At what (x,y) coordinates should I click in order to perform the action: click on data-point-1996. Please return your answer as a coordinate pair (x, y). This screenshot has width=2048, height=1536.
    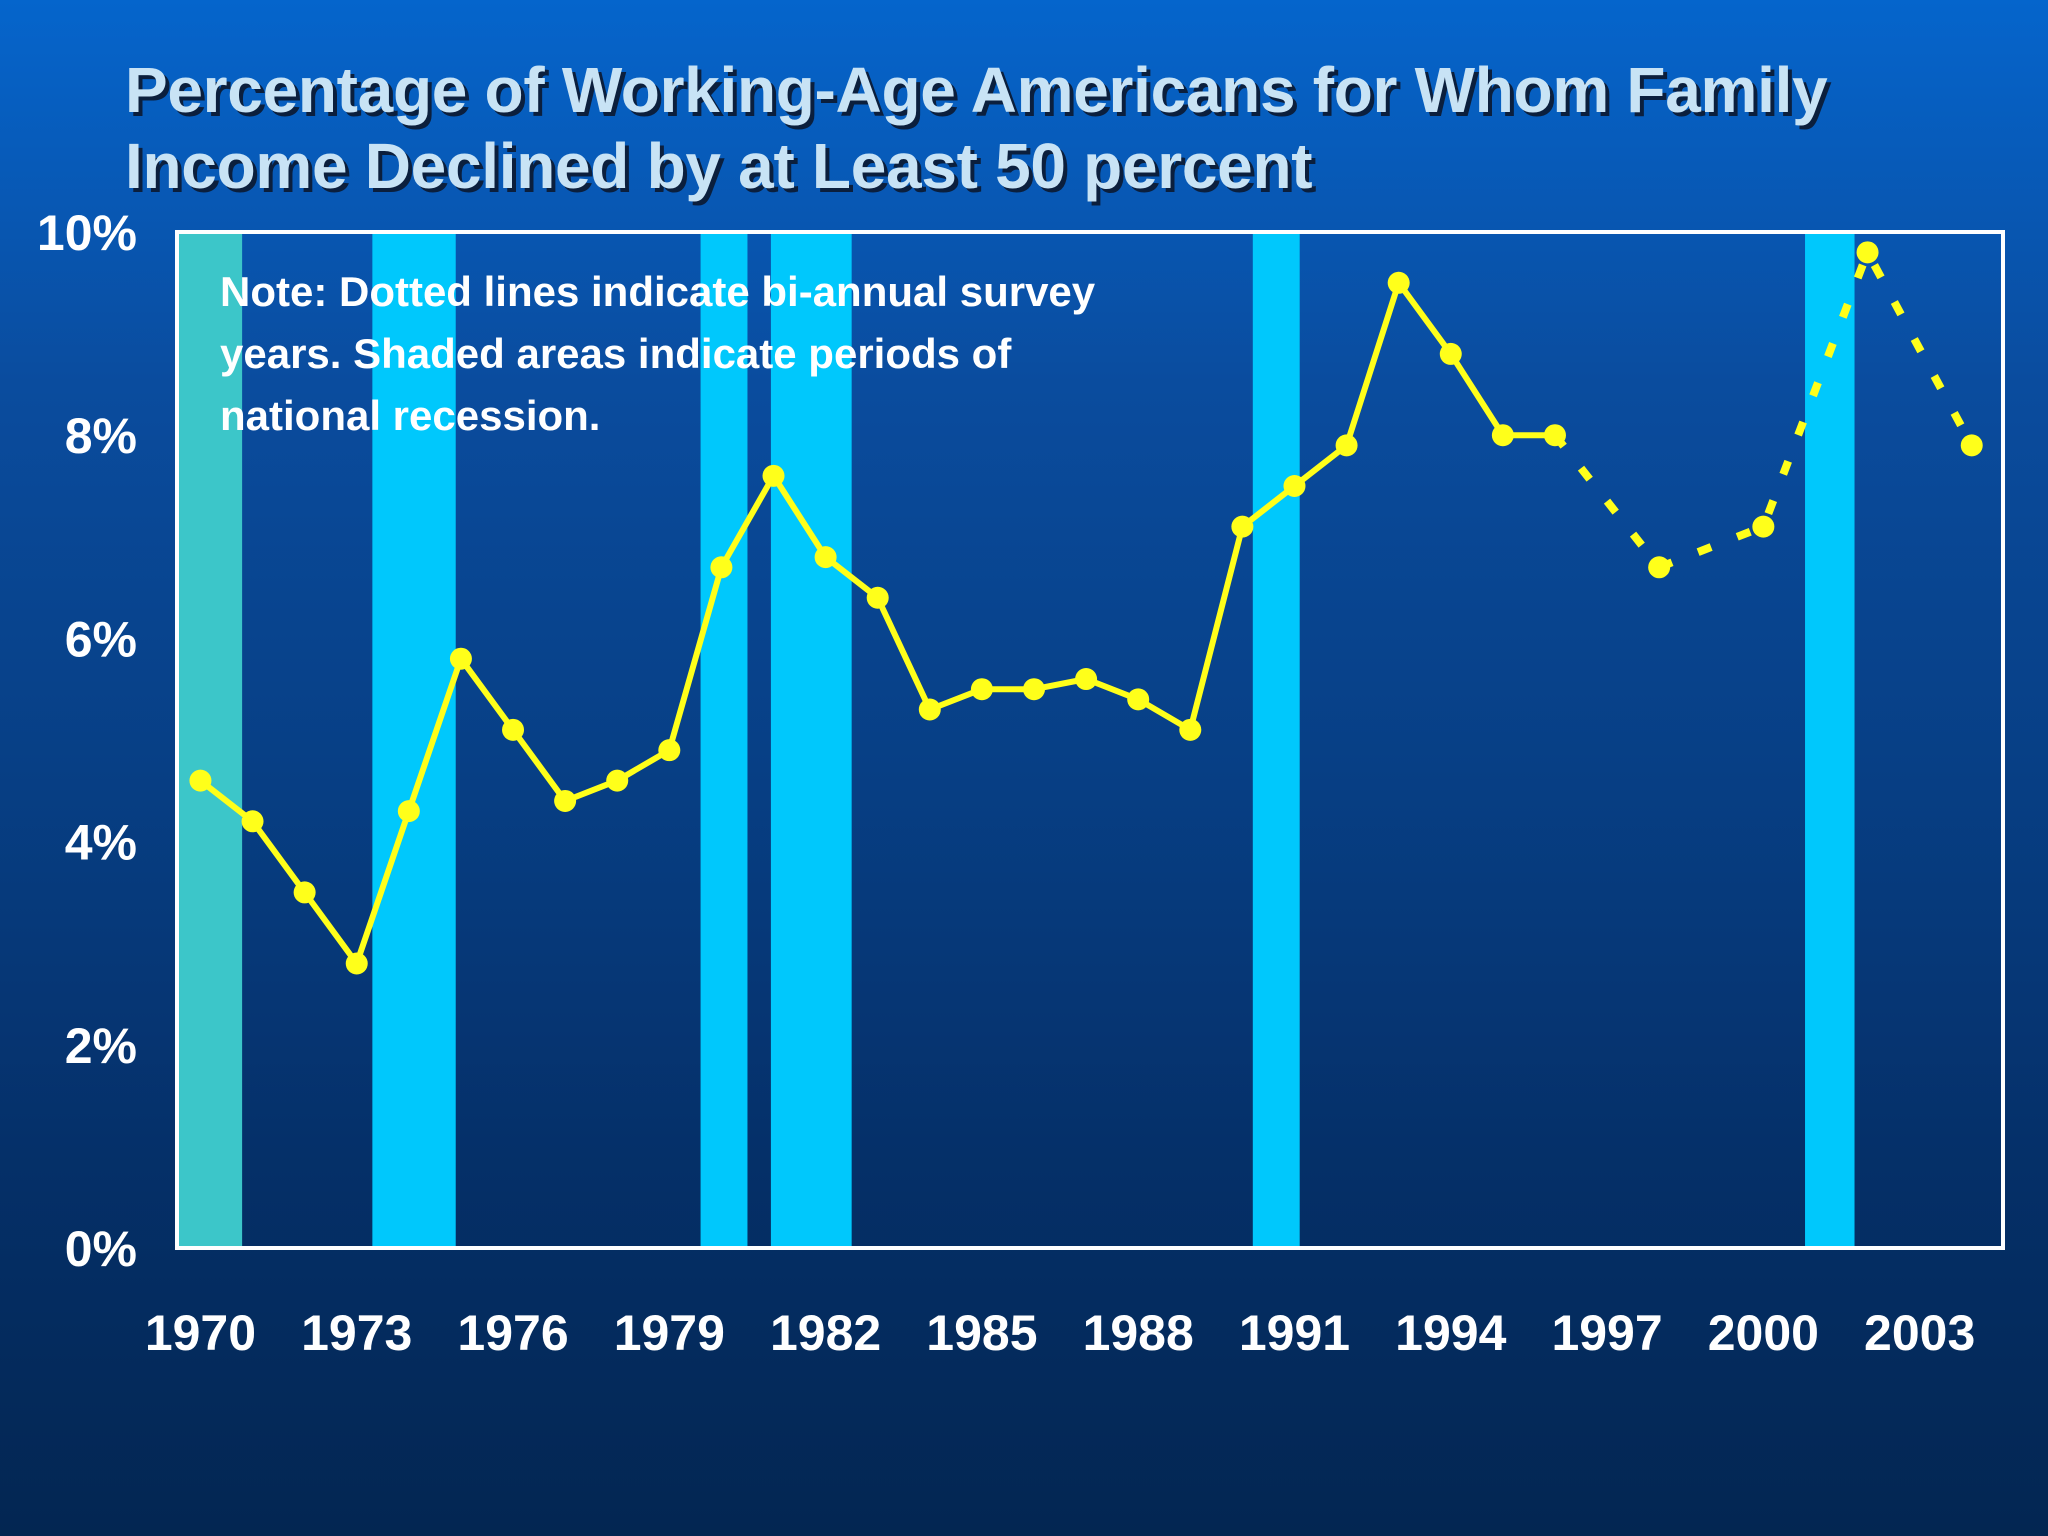
    Looking at the image, I should click on (1554, 435).